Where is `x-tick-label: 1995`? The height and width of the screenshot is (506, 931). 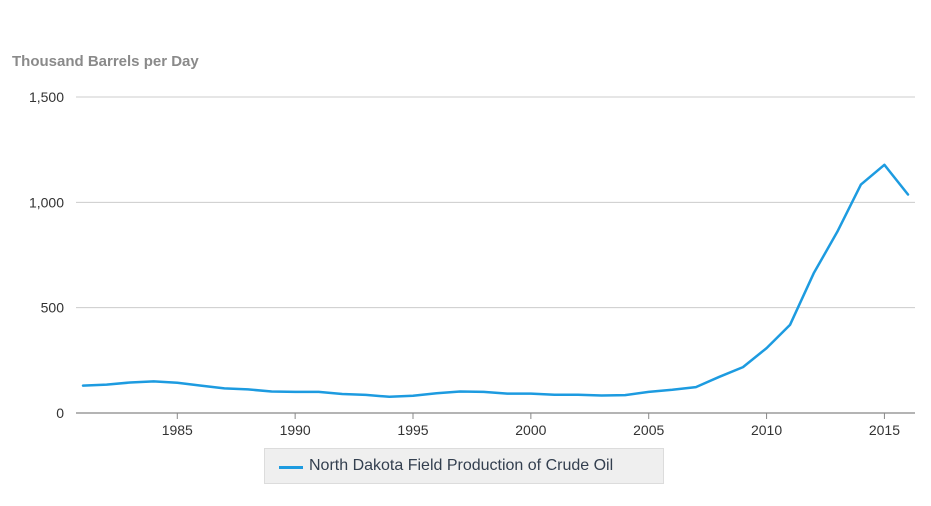
x-tick-label: 1995 is located at coordinates (412, 430).